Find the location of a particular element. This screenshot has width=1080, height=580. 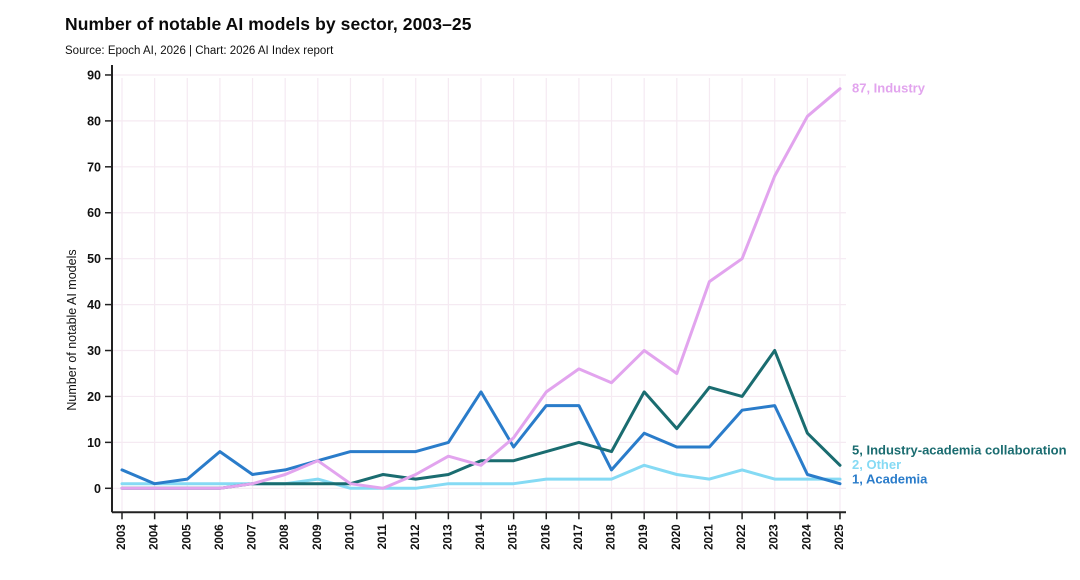

x-tick-label: 2008 is located at coordinates (285, 537).